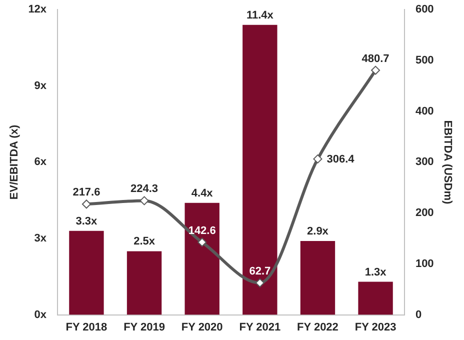 The height and width of the screenshot is (340, 464). I want to click on y2-tick-label: 500, so click(424, 60).